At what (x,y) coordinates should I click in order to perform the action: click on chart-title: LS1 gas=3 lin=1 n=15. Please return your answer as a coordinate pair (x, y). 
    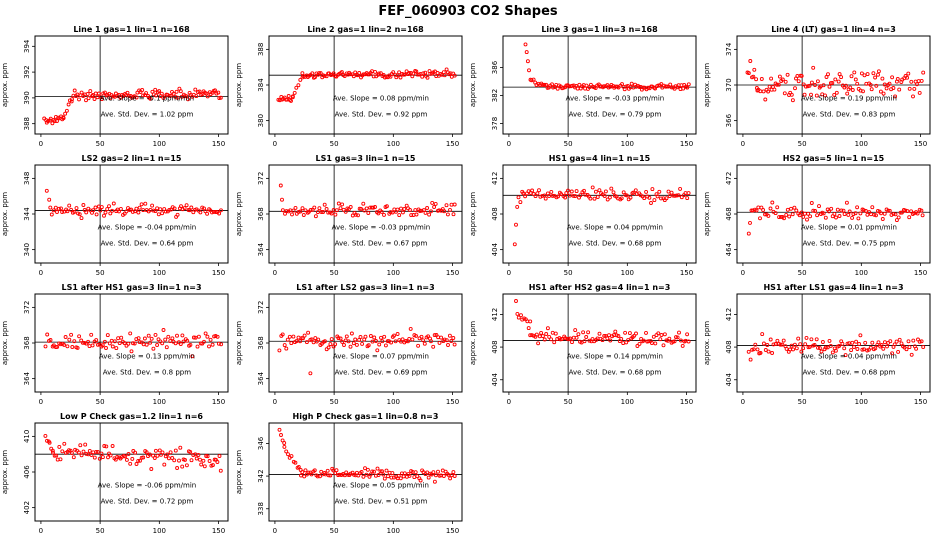
    Looking at the image, I should click on (366, 158).